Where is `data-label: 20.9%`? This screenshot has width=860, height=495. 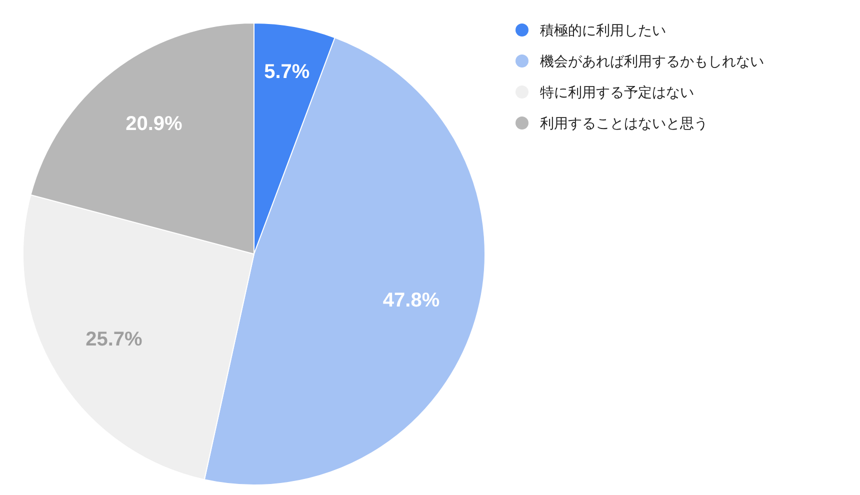 data-label: 20.9% is located at coordinates (154, 124).